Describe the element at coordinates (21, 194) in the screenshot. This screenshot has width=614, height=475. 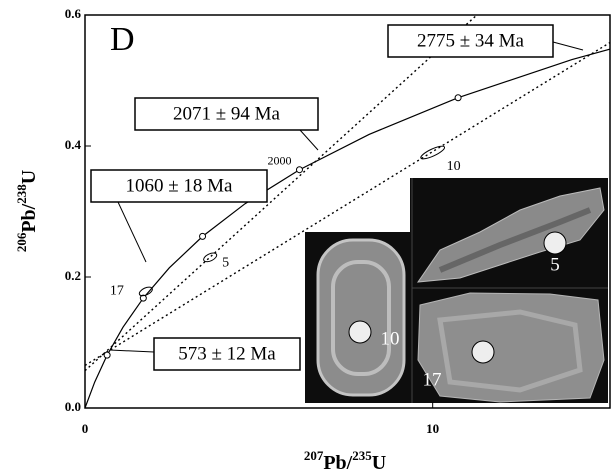
I see `axis-label-part: 238` at that location.